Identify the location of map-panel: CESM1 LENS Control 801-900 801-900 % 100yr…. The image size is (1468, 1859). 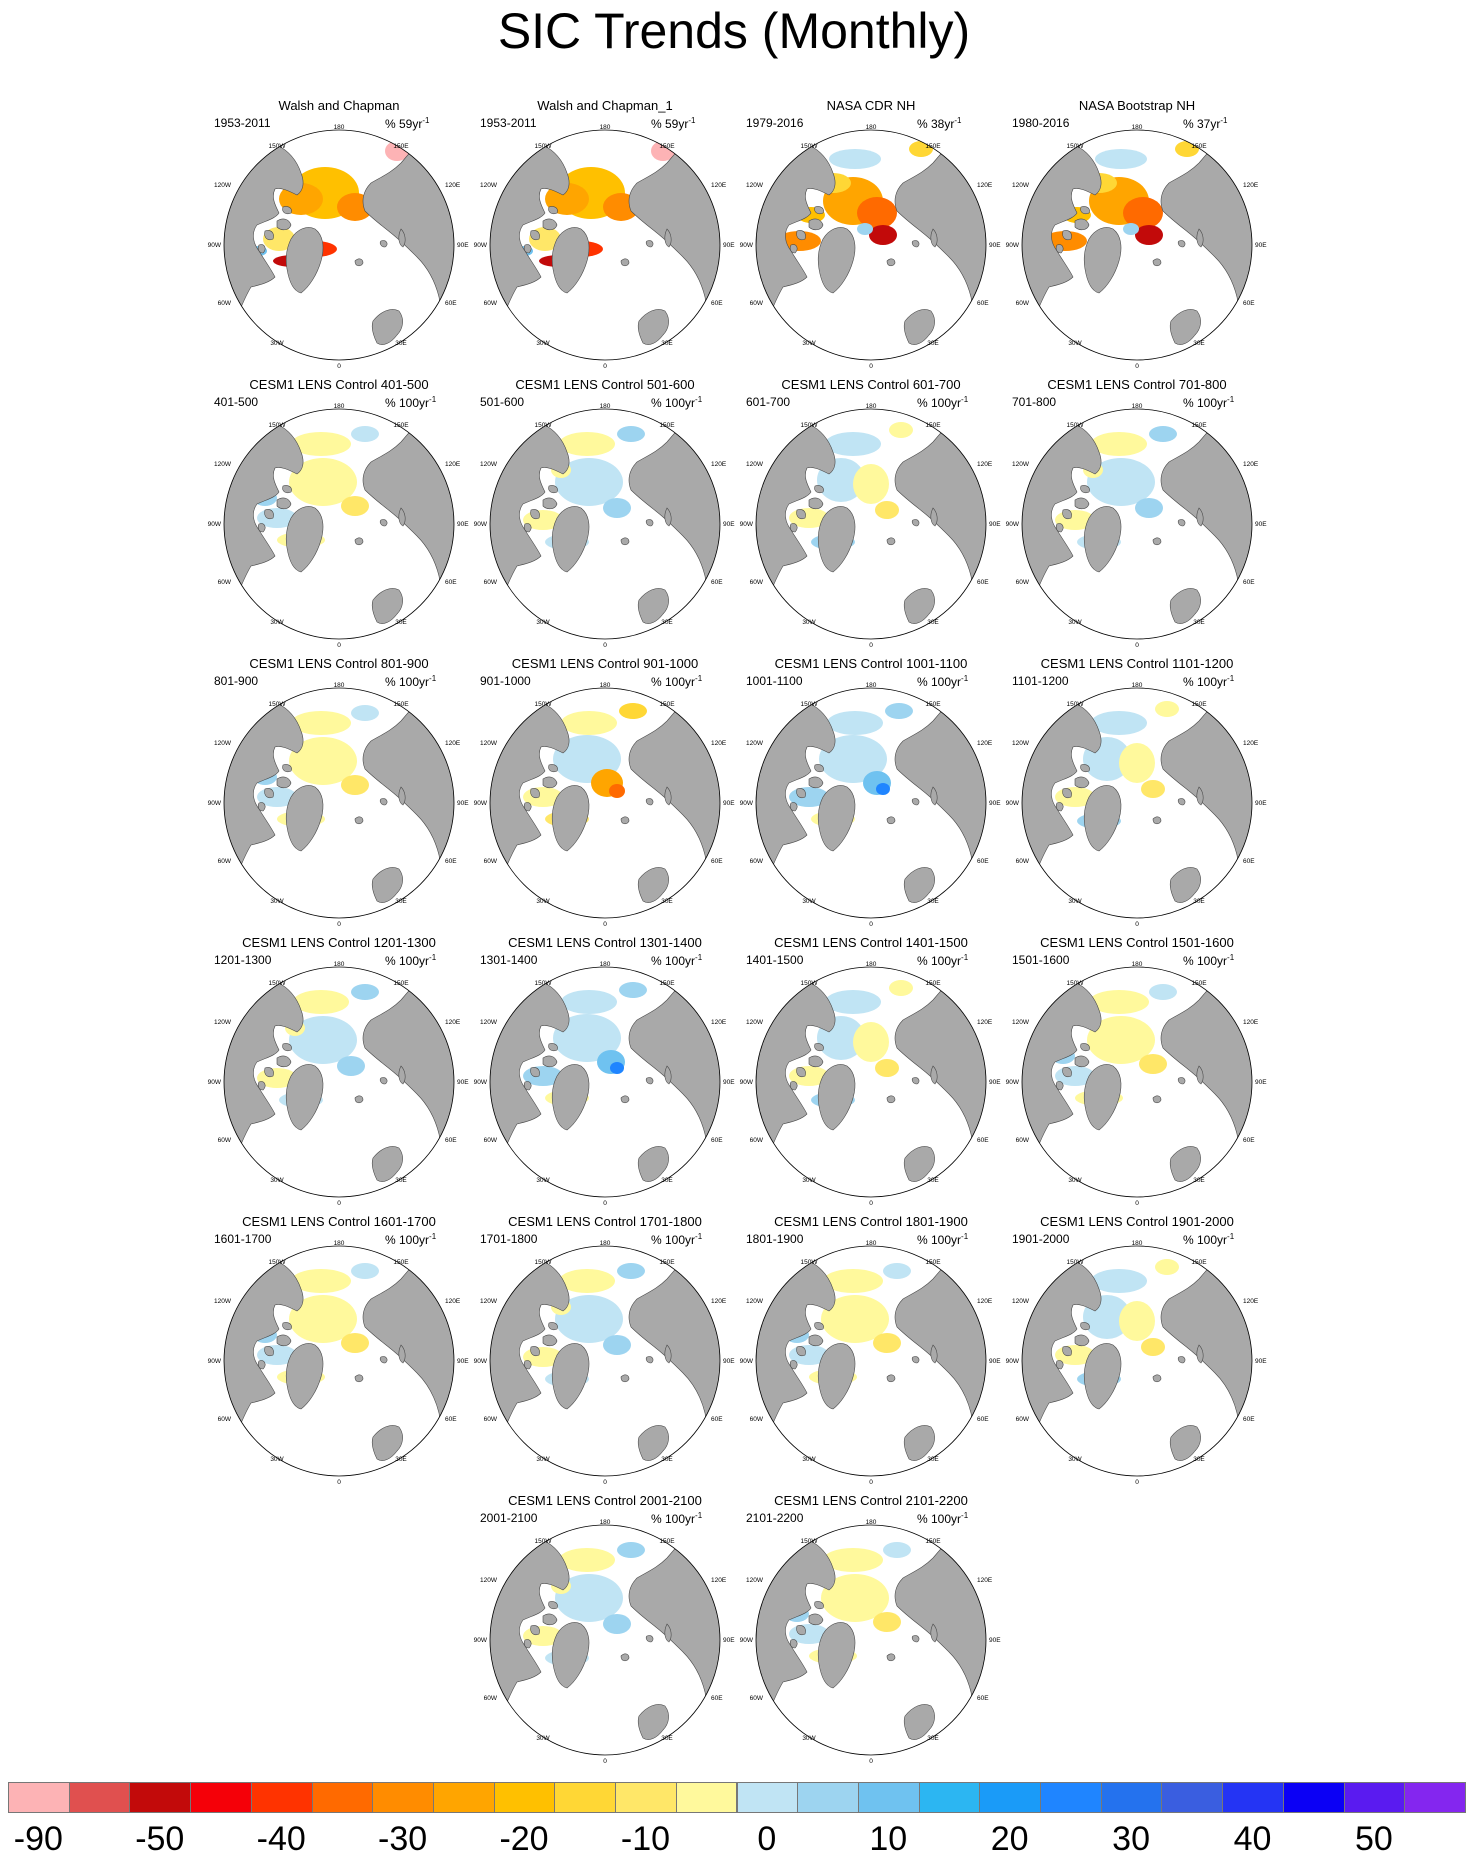
(339, 792).